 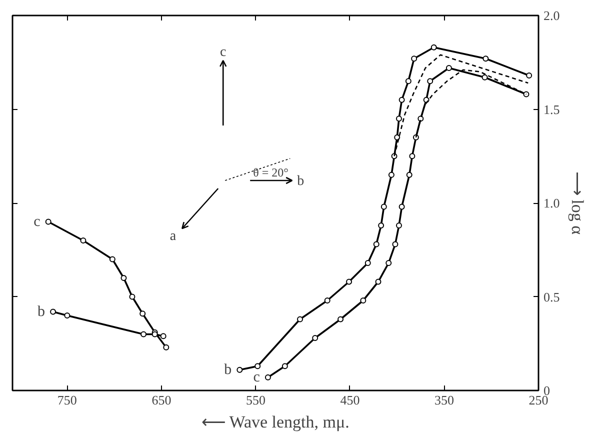 What do you see at coordinates (444, 400) in the screenshot?
I see `x-tick-label: 350` at bounding box center [444, 400].